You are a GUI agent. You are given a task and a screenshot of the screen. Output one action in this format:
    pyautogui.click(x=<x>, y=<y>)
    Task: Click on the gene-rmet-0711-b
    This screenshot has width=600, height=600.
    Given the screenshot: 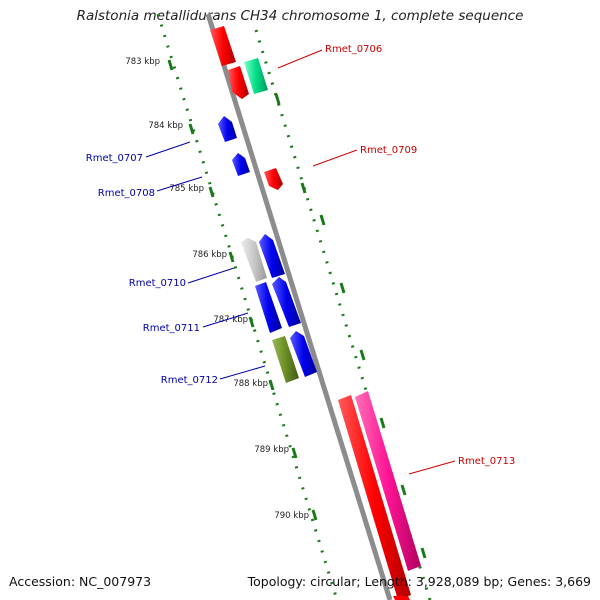 What is the action you would take?
    pyautogui.click(x=286, y=302)
    